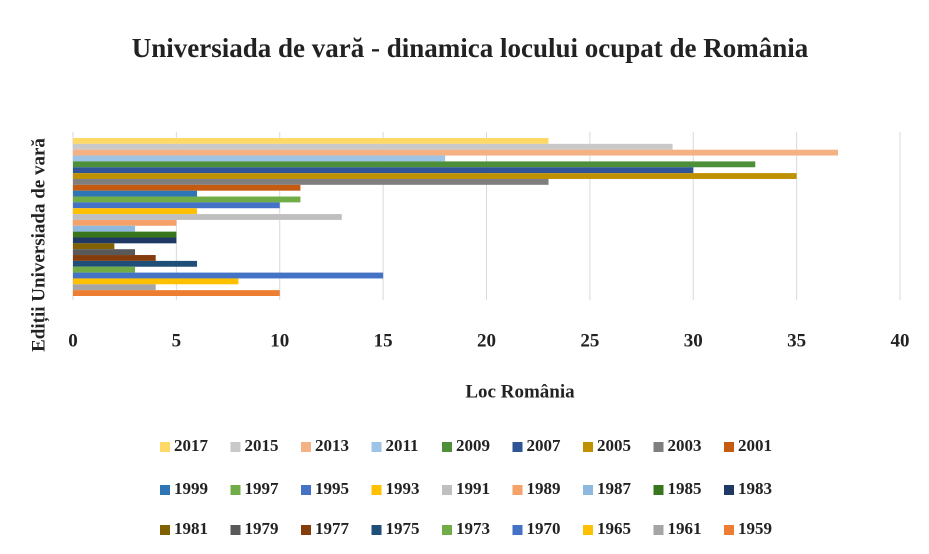 This screenshot has height=554, width=929. Describe the element at coordinates (73, 340) in the screenshot. I see `x-tick-label: 0` at that location.